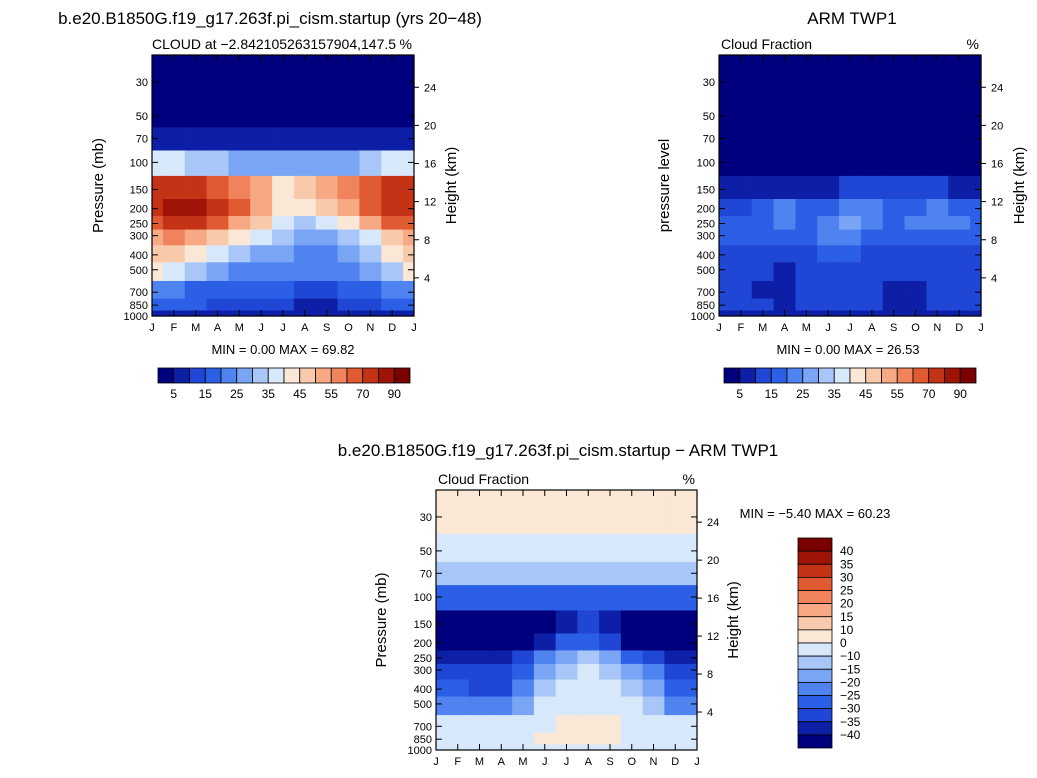 The image size is (1037, 778). Describe the element at coordinates (427, 279) in the screenshot. I see `height-tick-label: 4` at that location.